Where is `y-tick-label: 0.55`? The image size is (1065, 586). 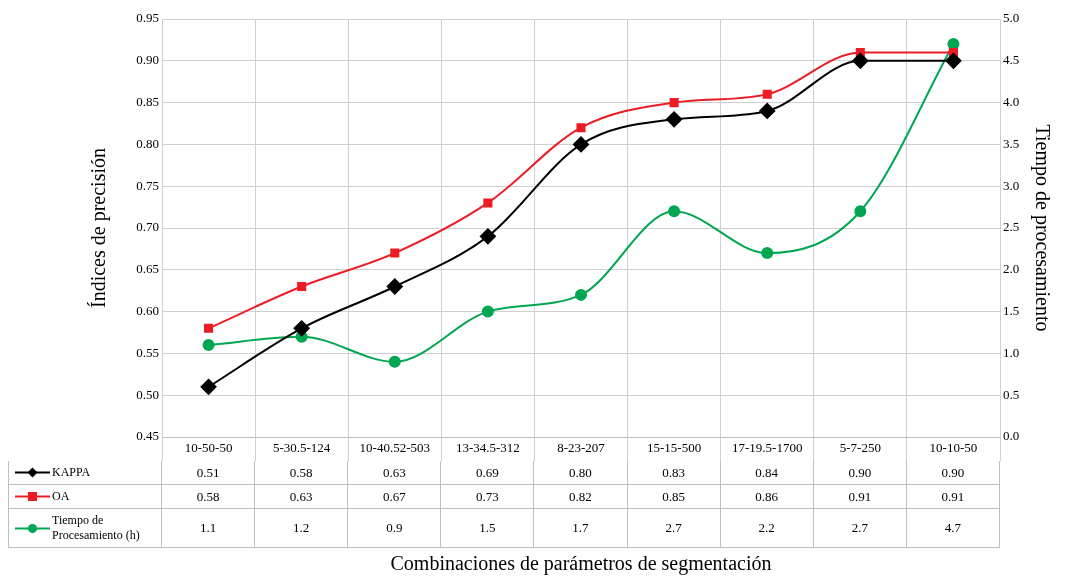 y-tick-label: 0.55 is located at coordinates (147, 352).